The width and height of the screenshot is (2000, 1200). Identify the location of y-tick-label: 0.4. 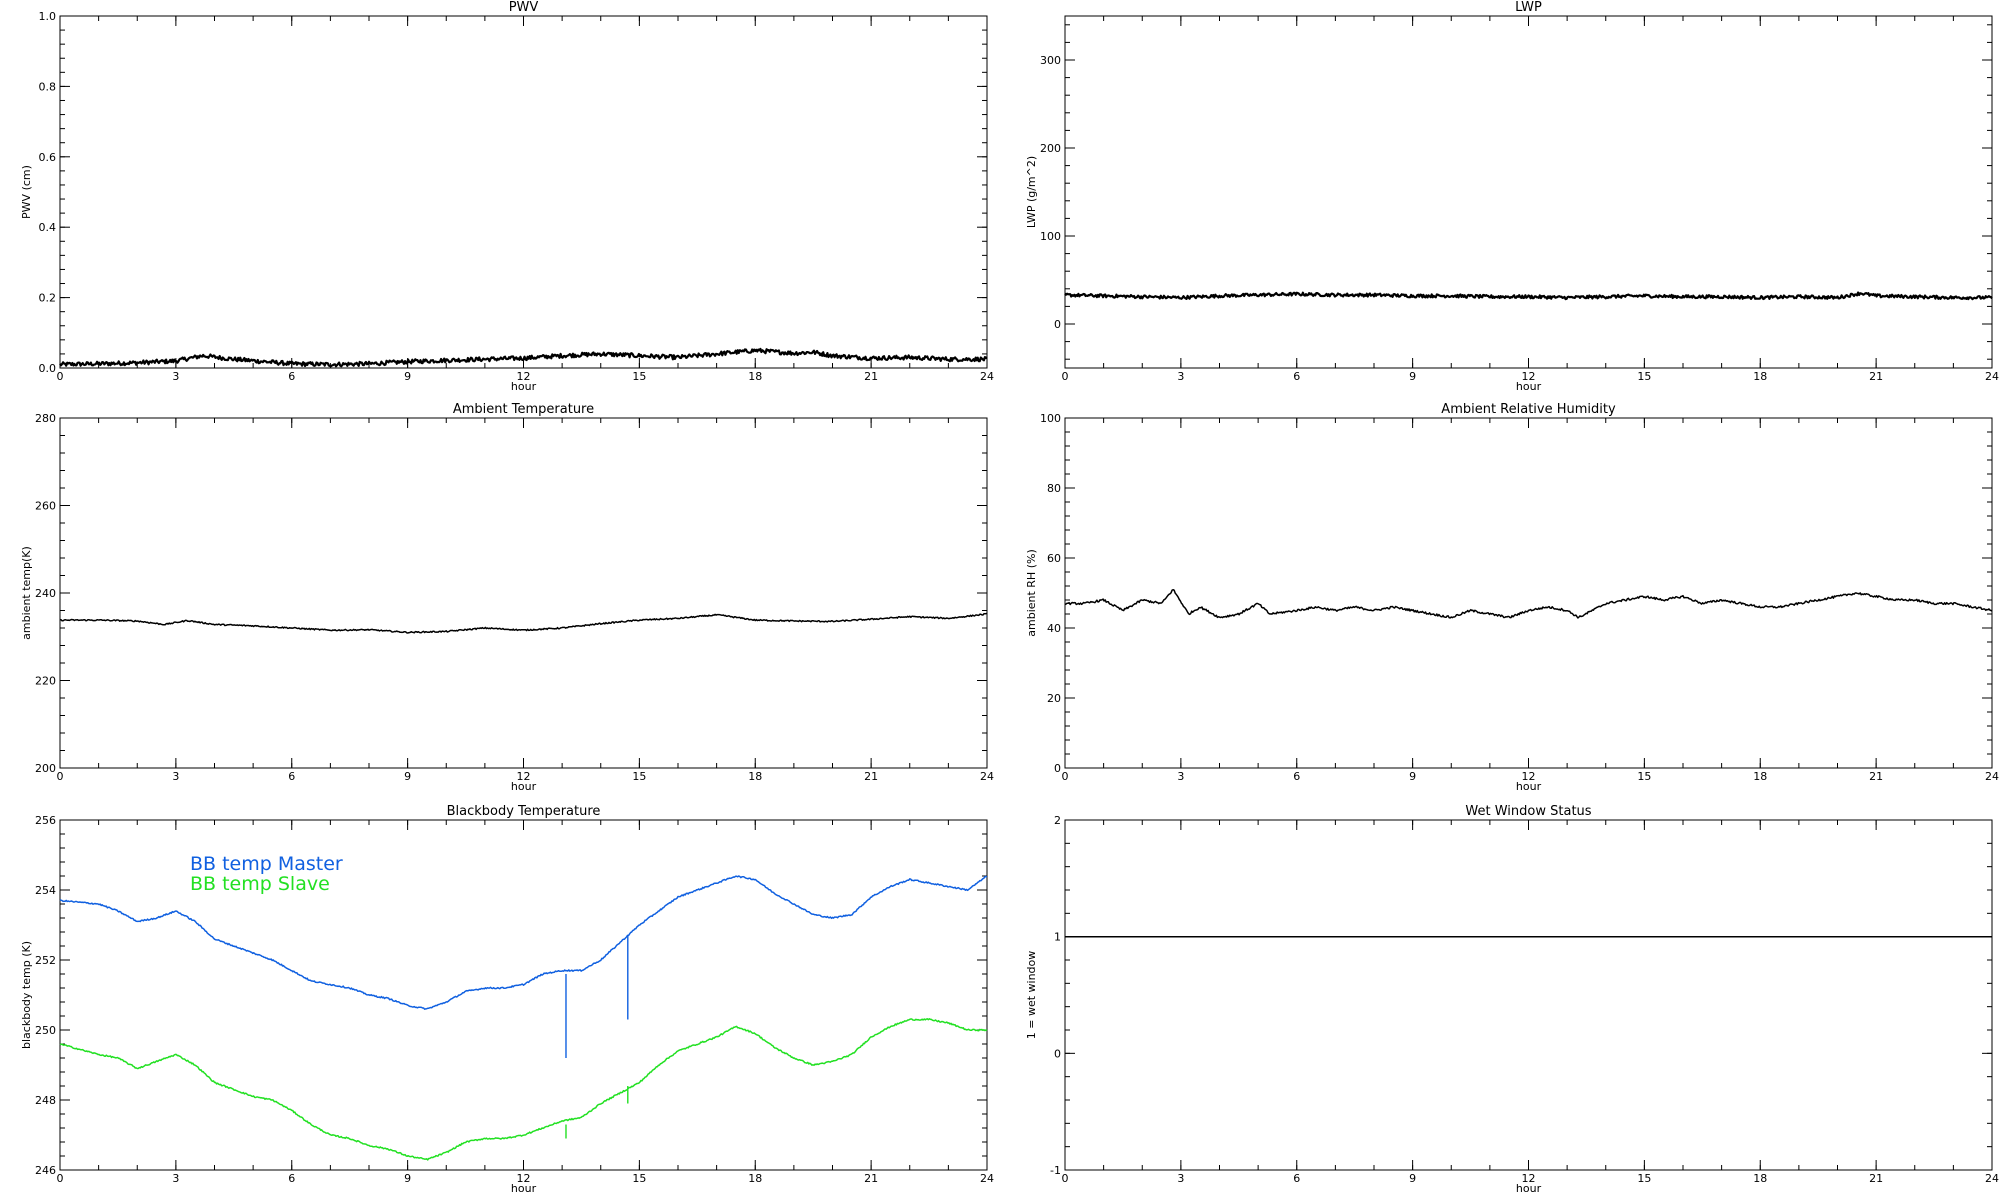
(48, 227).